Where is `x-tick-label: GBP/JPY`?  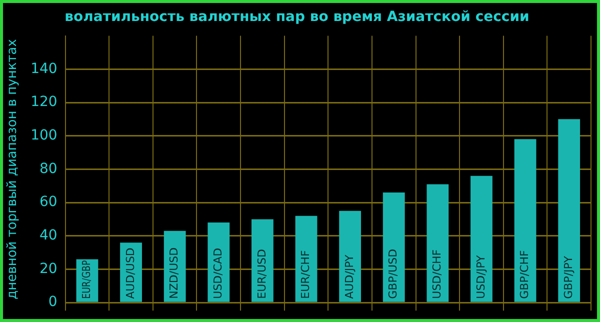
x-tick-label: GBP/JPY is located at coordinates (568, 277).